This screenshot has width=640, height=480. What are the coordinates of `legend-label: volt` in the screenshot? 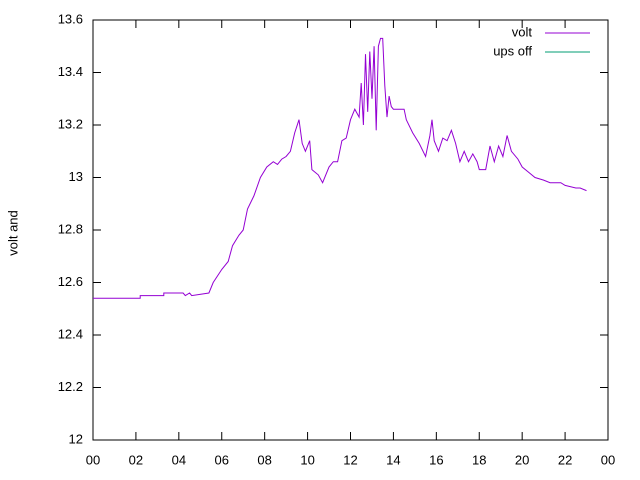 It's located at (522, 31).